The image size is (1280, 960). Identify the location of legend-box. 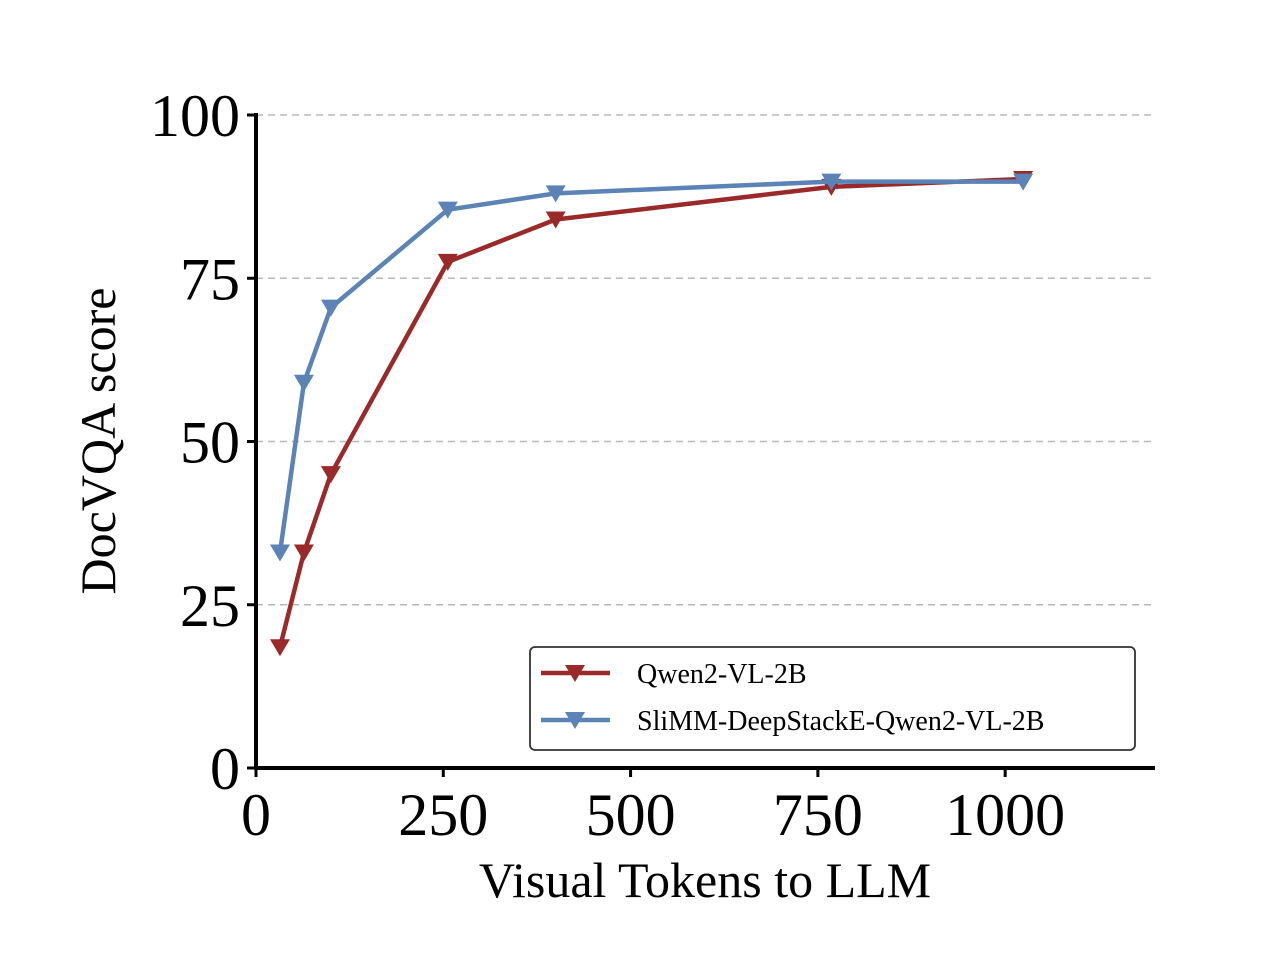
(832, 698).